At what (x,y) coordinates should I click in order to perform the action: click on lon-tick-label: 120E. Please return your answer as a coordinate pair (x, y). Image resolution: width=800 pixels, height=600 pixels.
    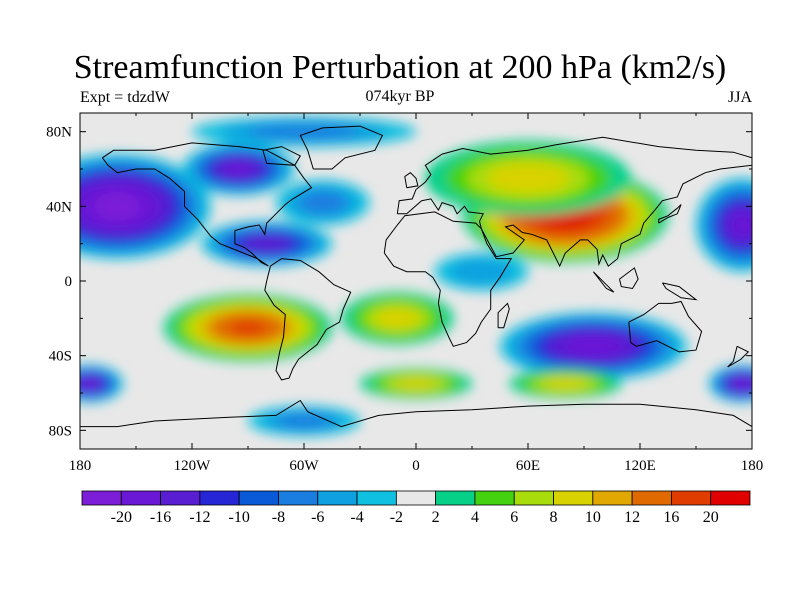
    Looking at the image, I should click on (640, 466).